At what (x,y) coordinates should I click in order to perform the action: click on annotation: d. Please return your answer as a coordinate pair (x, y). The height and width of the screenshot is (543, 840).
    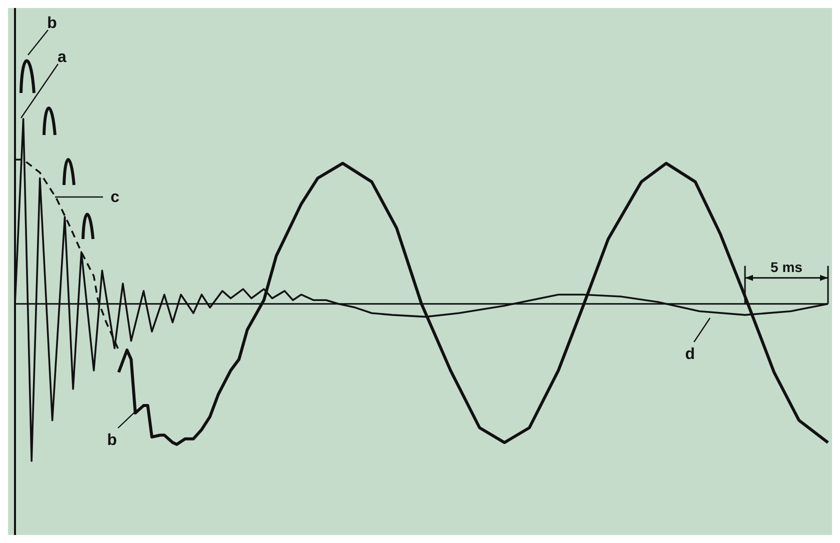
    Looking at the image, I should click on (690, 355).